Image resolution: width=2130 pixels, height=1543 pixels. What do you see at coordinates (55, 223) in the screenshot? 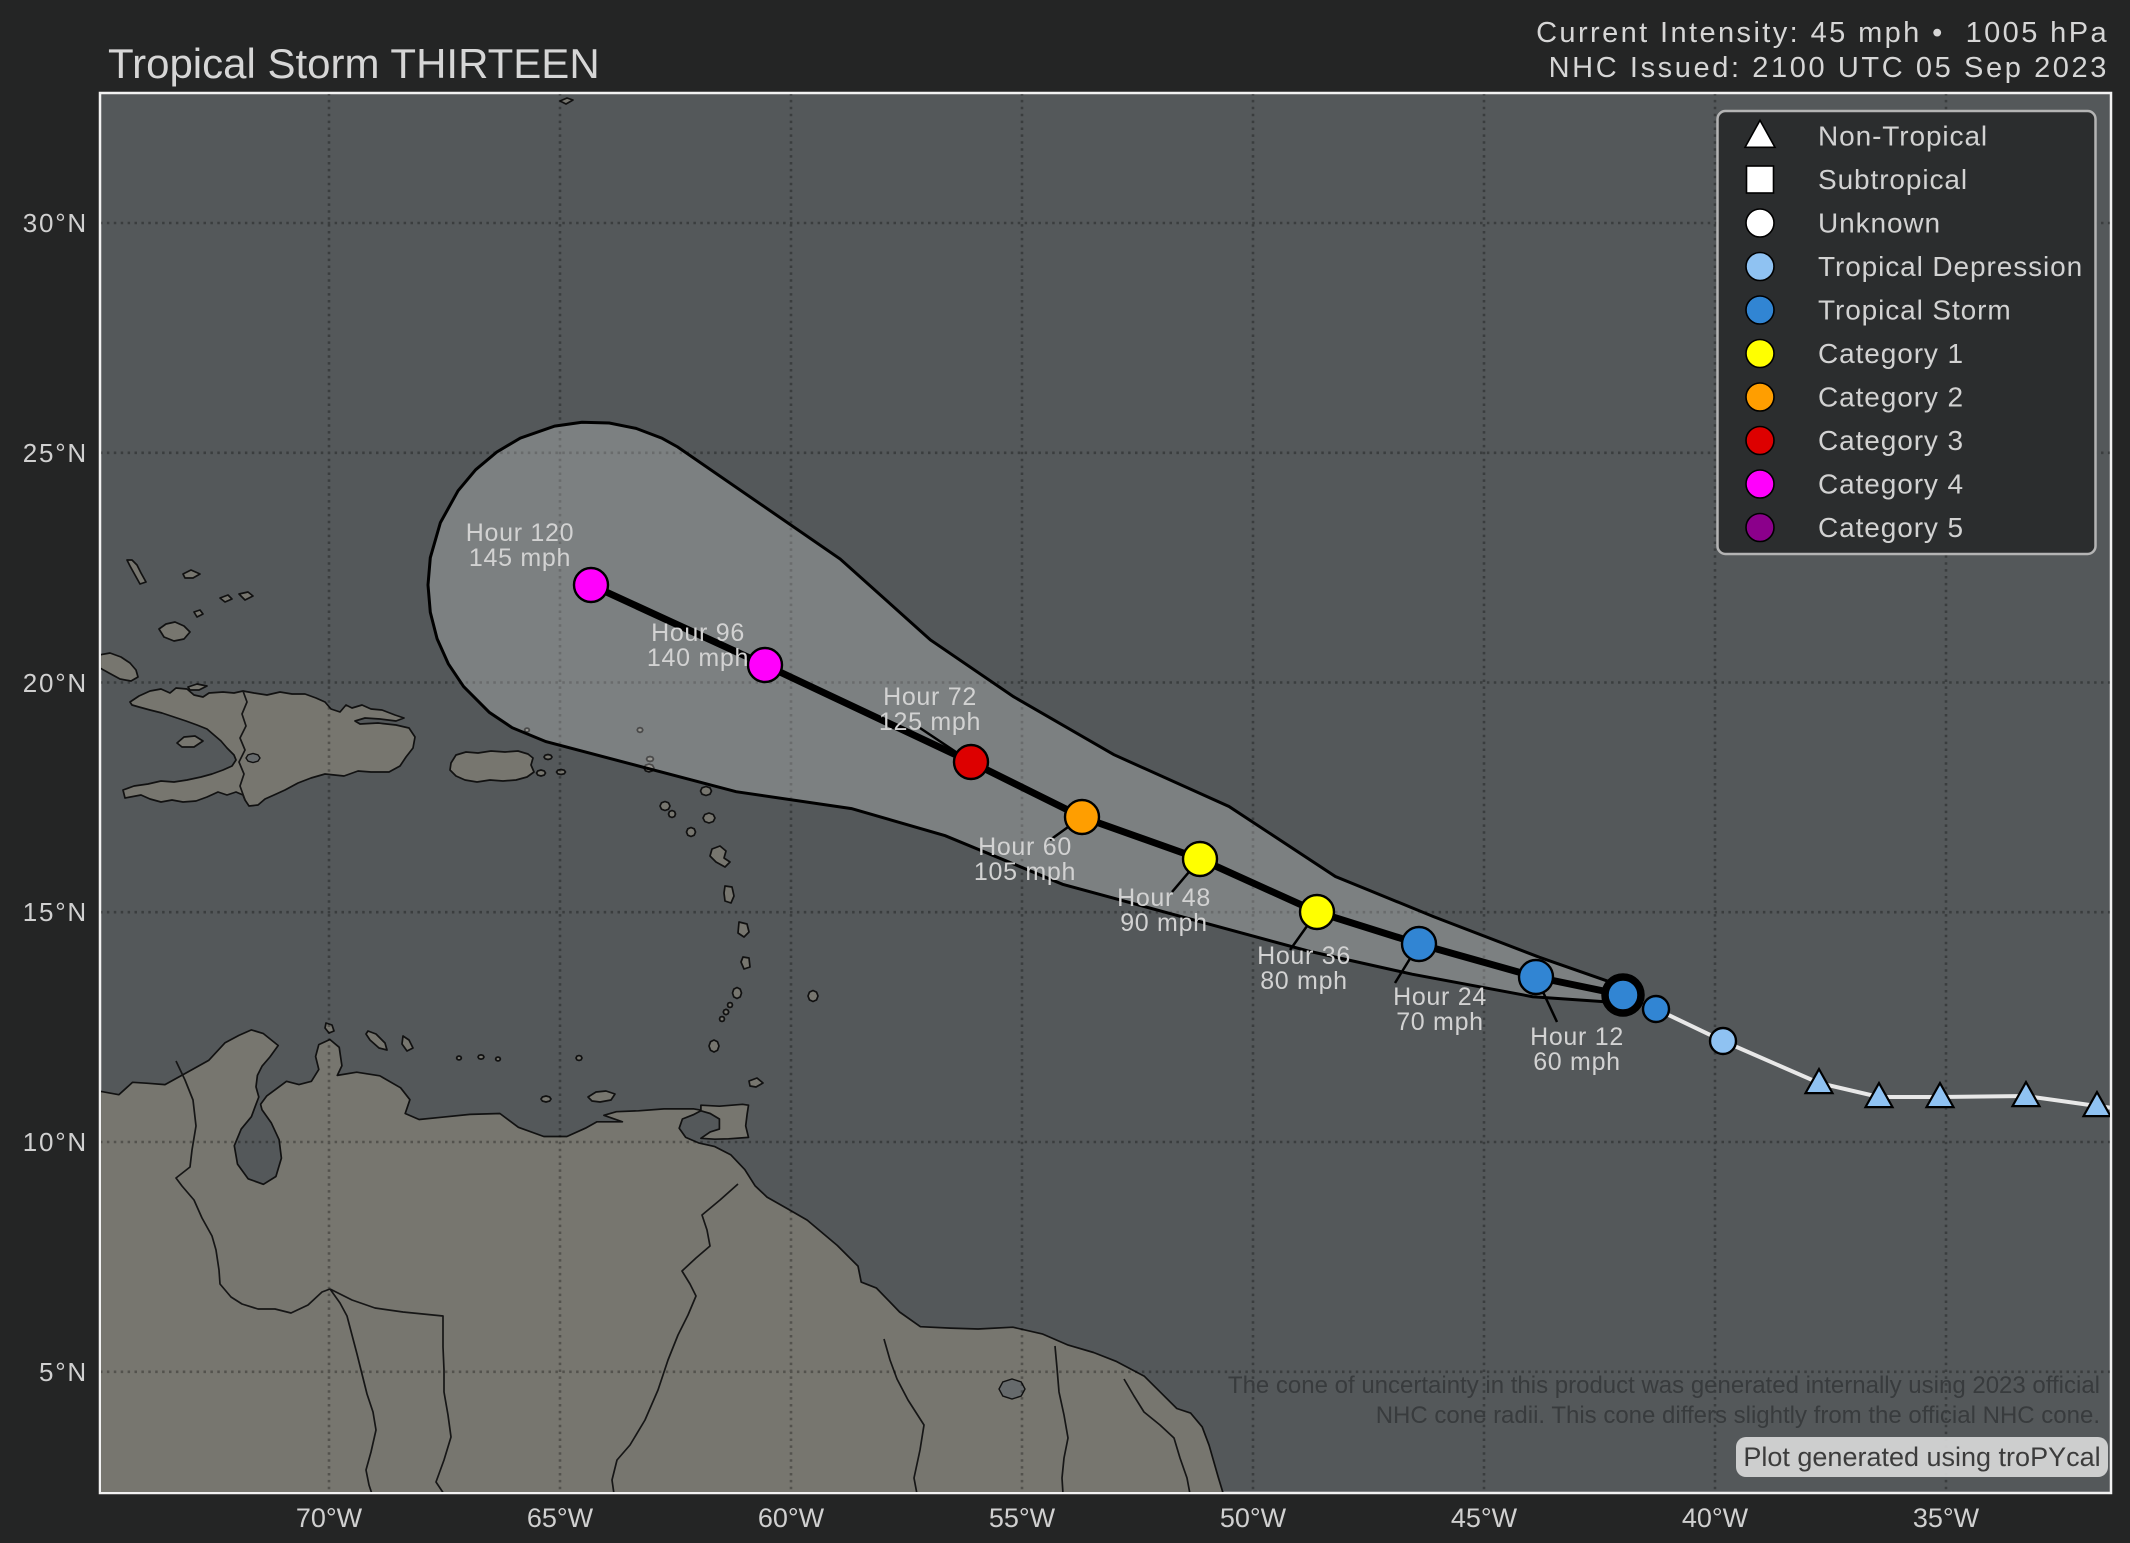
I see `svg-text: 30°N` at bounding box center [55, 223].